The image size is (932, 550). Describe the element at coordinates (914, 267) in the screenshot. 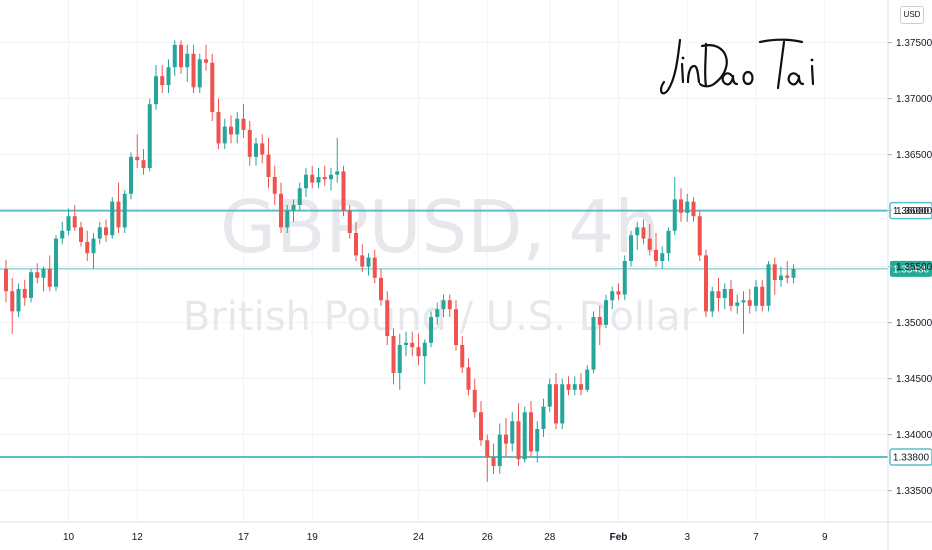

I see `price-tick-label: 1.35500` at that location.